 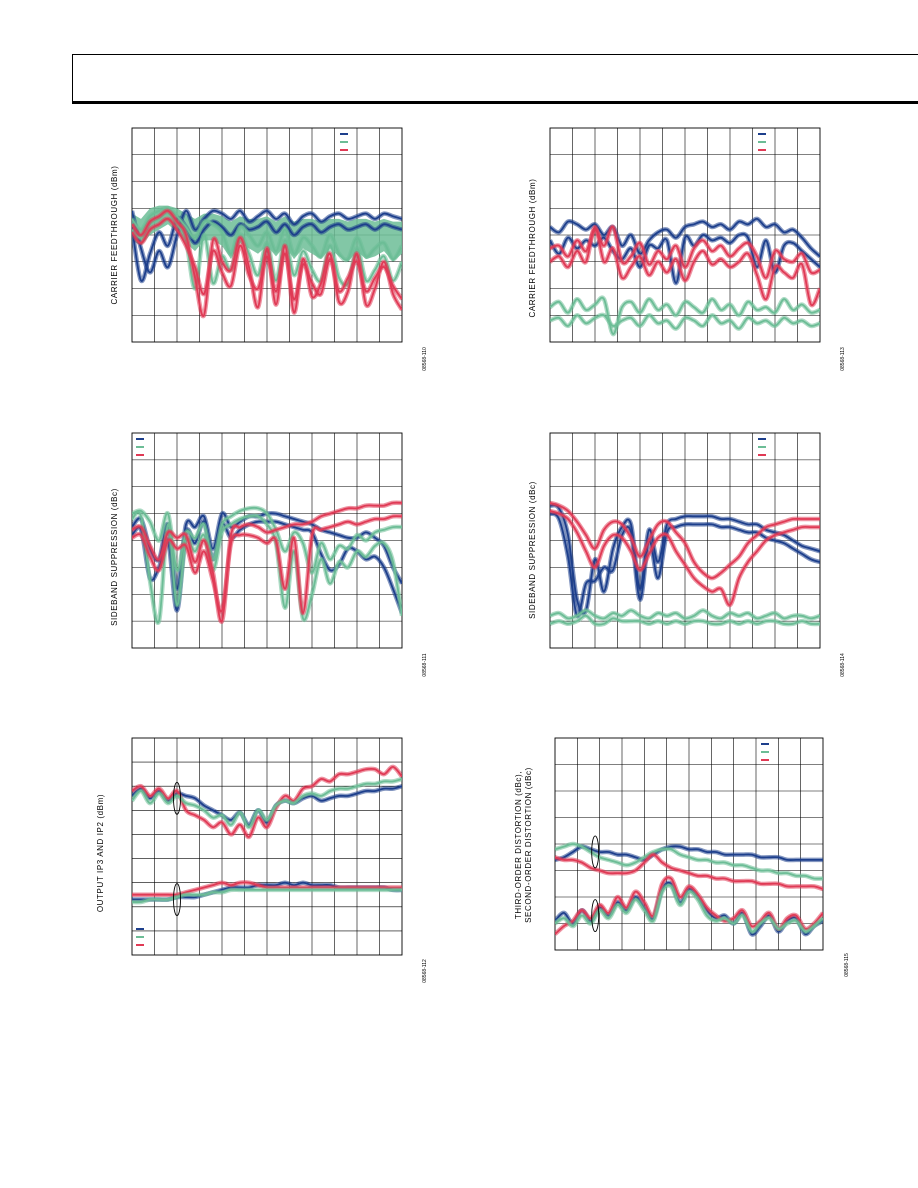 What do you see at coordinates (518, 845) in the screenshot?
I see `y-axis-label: THIRD-ORDER DISTORTION (dBc),` at bounding box center [518, 845].